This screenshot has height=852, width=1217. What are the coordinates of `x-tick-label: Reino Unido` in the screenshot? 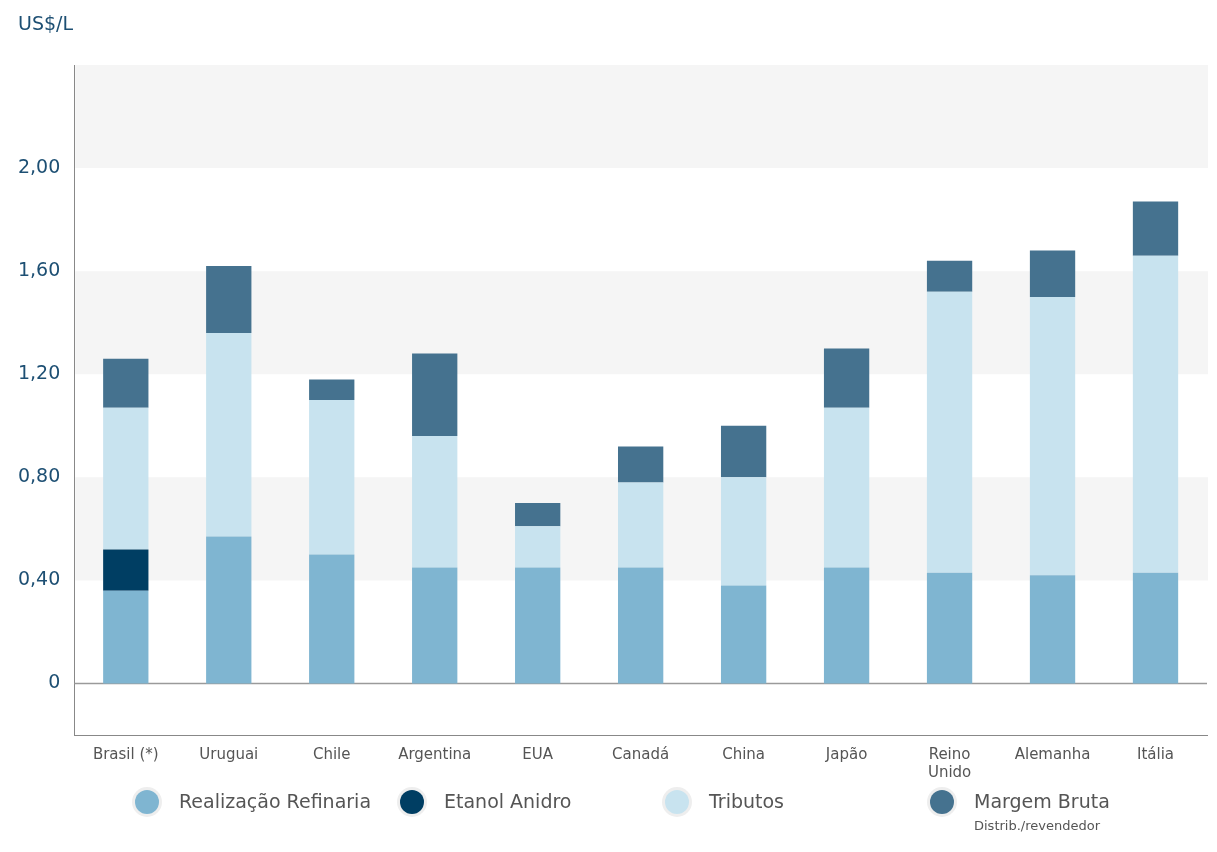 It's located at (949, 762).